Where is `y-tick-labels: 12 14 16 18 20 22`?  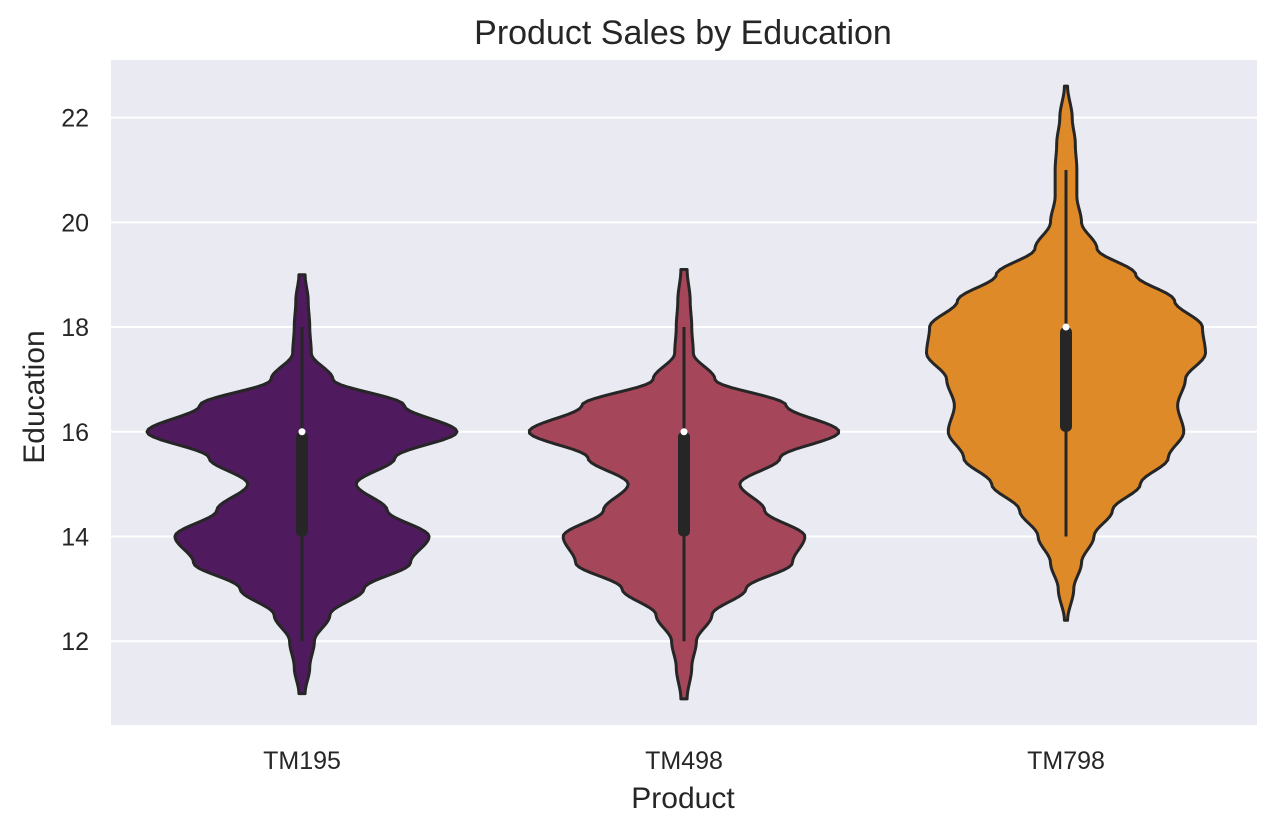
y-tick-labels: 12 14 16 18 20 22 is located at coordinates (75, 381).